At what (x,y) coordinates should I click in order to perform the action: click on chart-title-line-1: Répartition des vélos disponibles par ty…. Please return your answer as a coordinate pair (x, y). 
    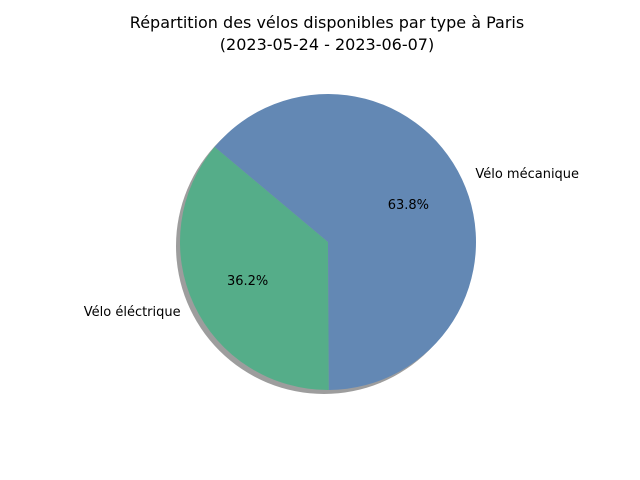
    Looking at the image, I should click on (327, 22).